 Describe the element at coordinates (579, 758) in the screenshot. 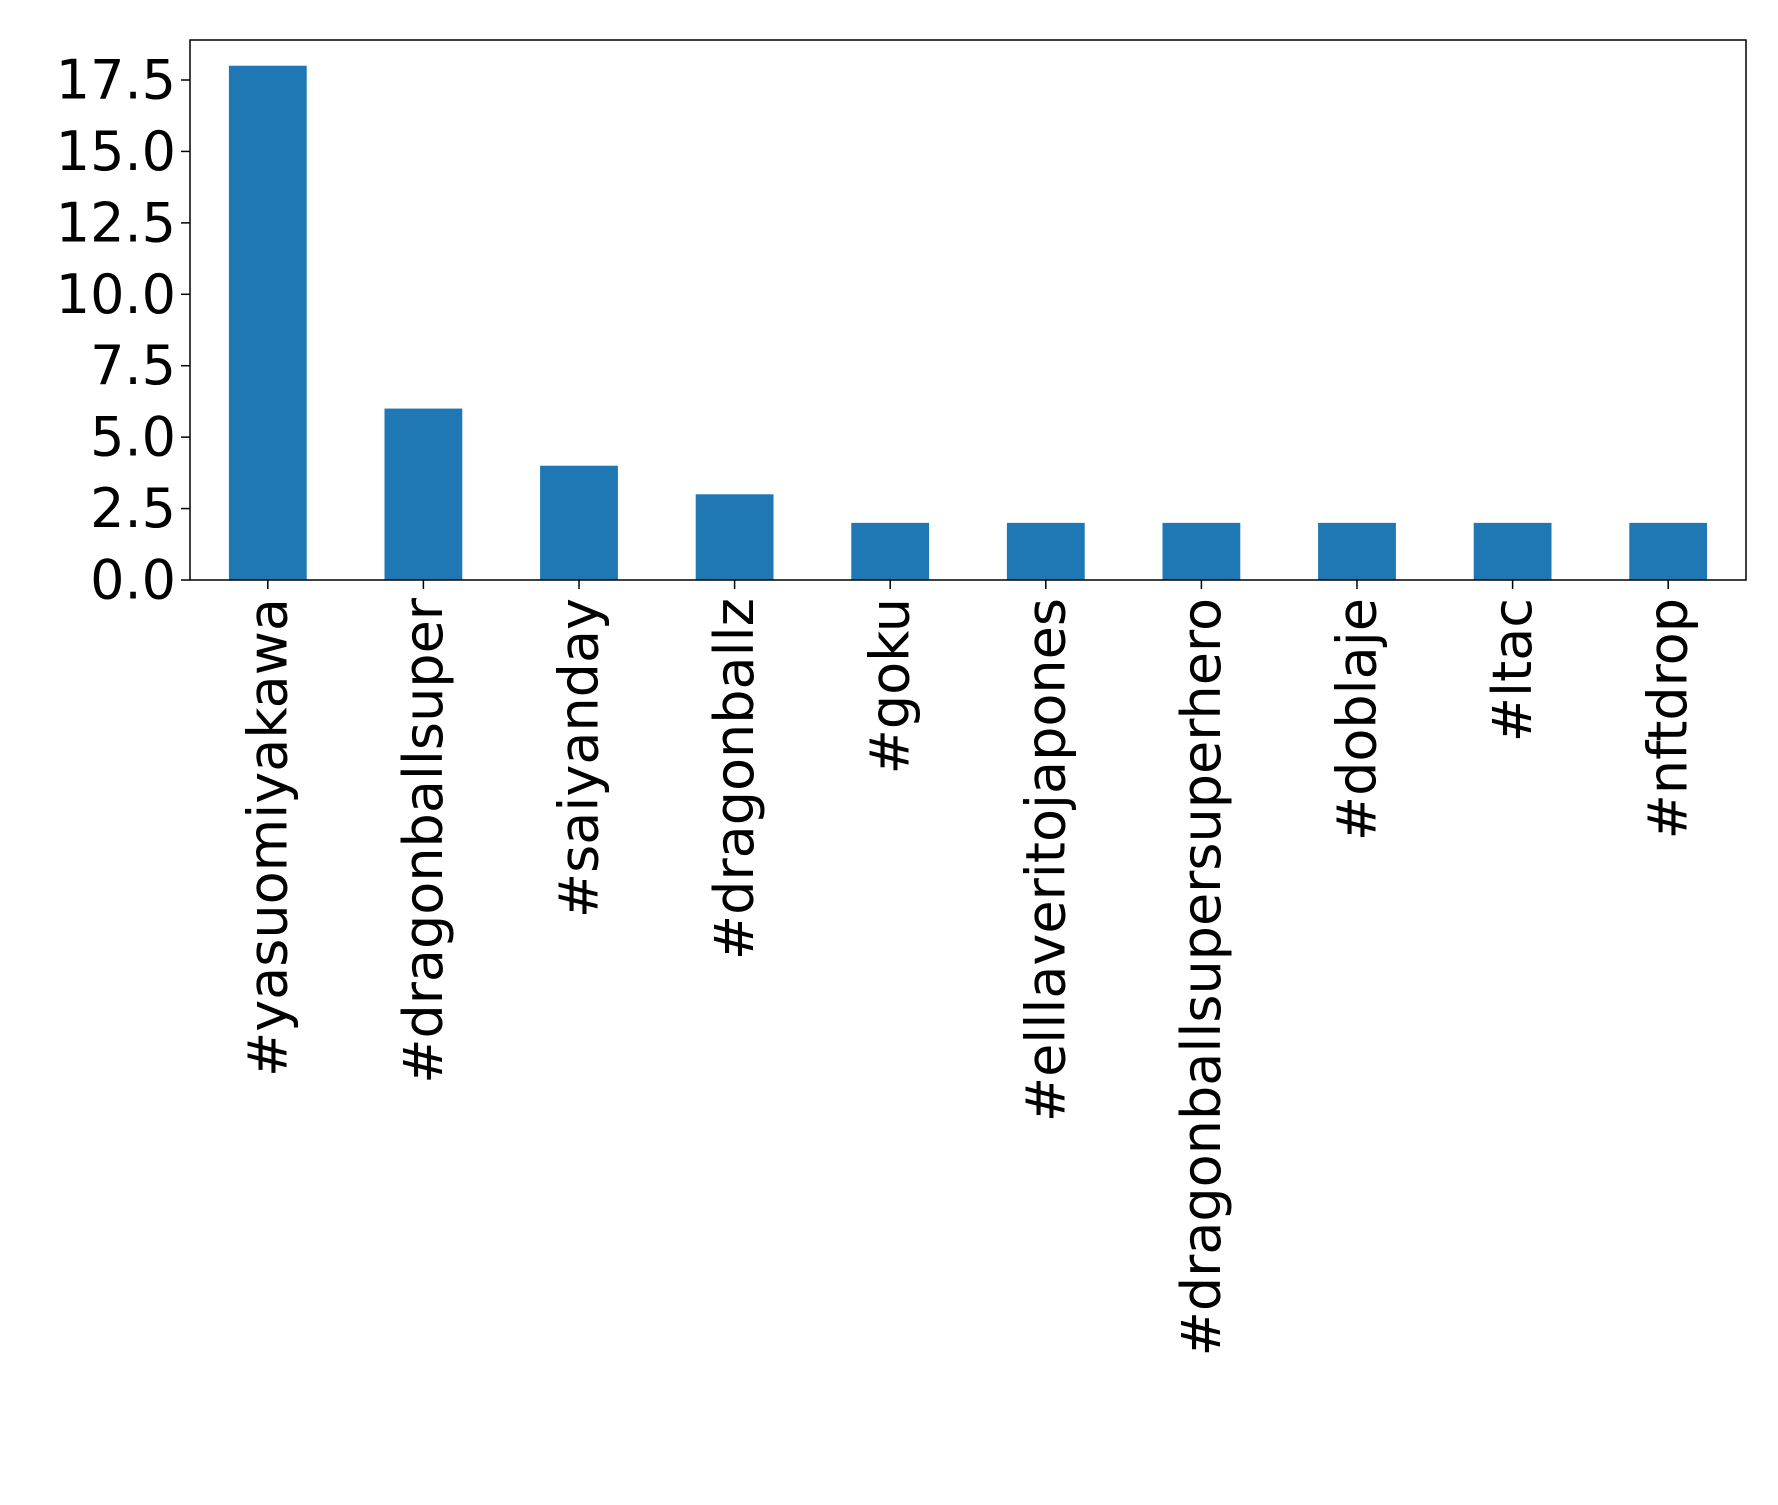

I see `x-tick-label: #saiyanday` at that location.